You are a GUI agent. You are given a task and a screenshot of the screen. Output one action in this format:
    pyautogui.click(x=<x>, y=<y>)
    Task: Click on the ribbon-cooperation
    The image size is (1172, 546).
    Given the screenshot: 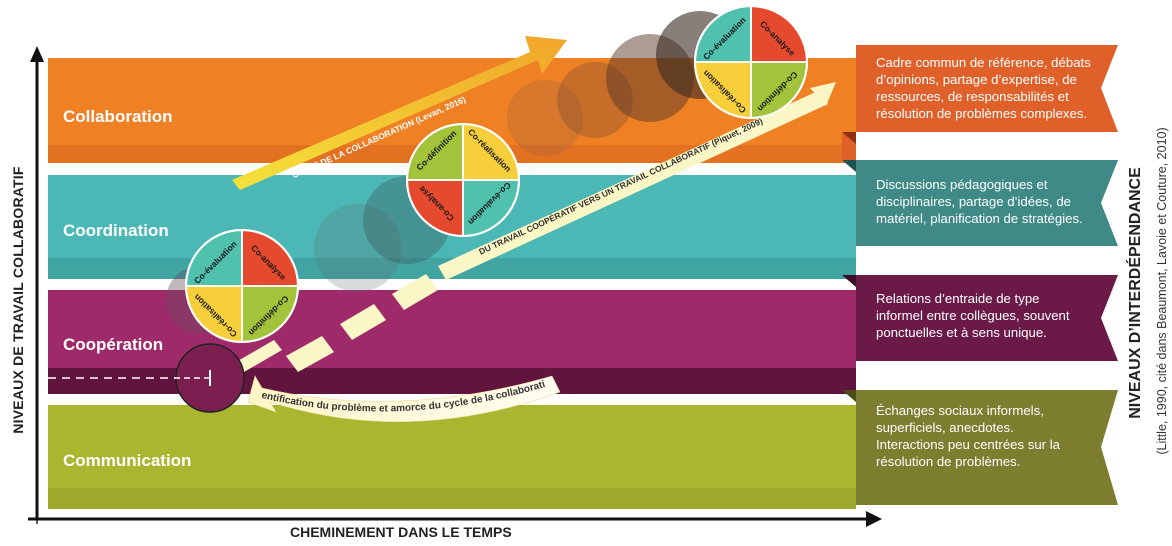 What is the action you would take?
    pyautogui.click(x=987, y=318)
    